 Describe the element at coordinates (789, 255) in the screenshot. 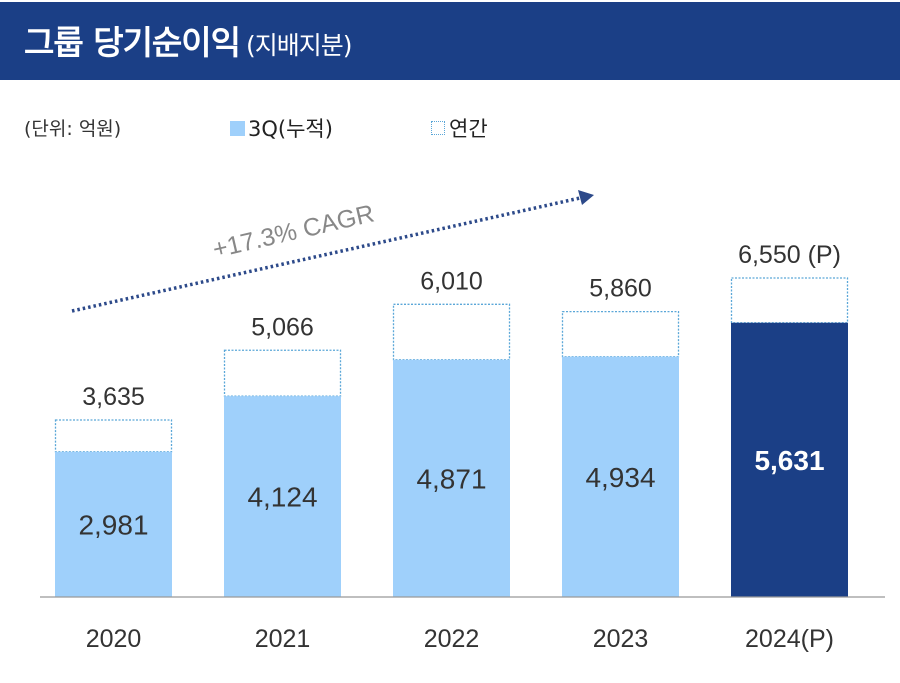

I see `annual-value-label: 6,550 (P)` at that location.